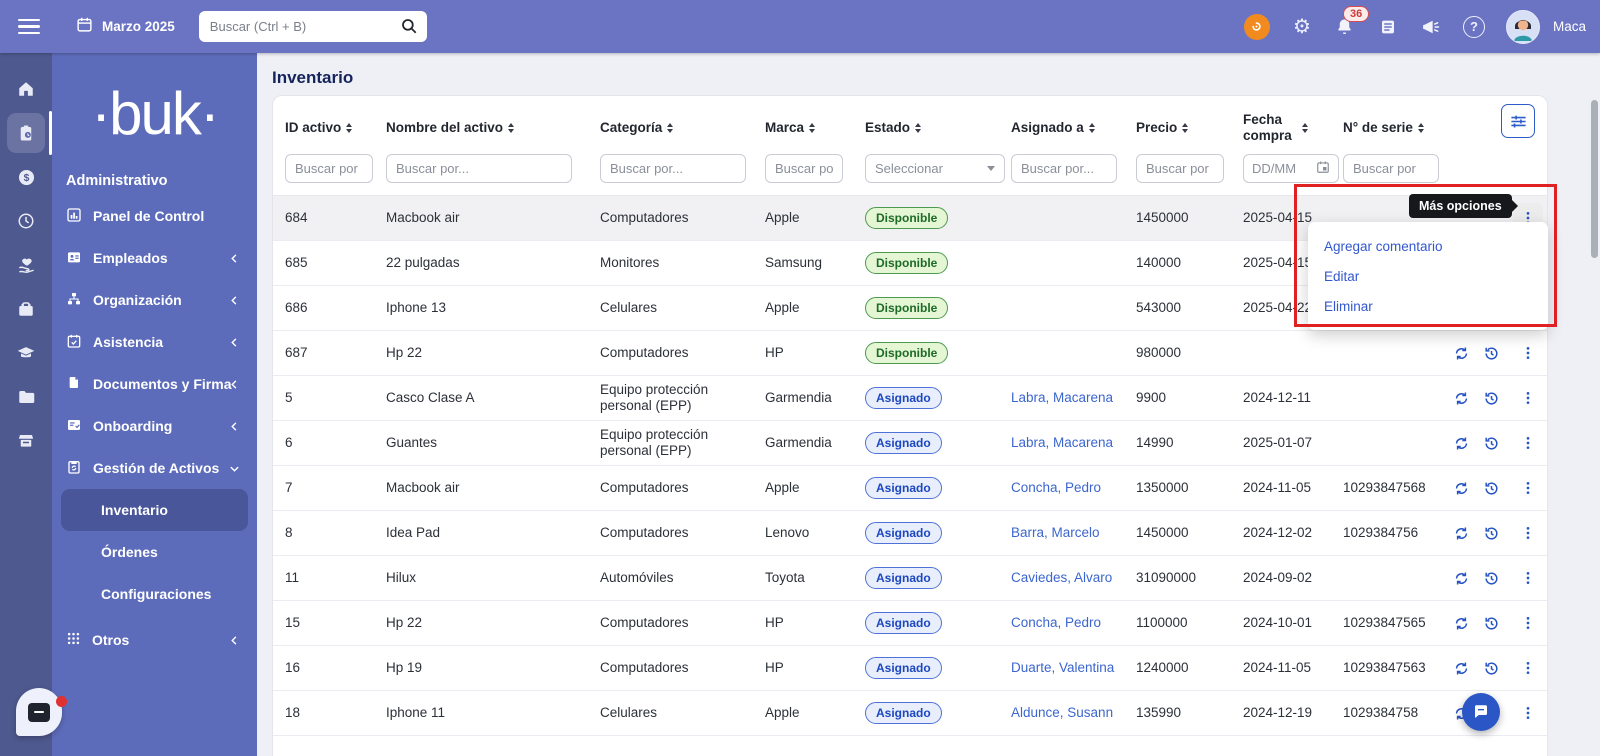  What do you see at coordinates (26, 397) in the screenshot?
I see `rail-documents-icon` at bounding box center [26, 397].